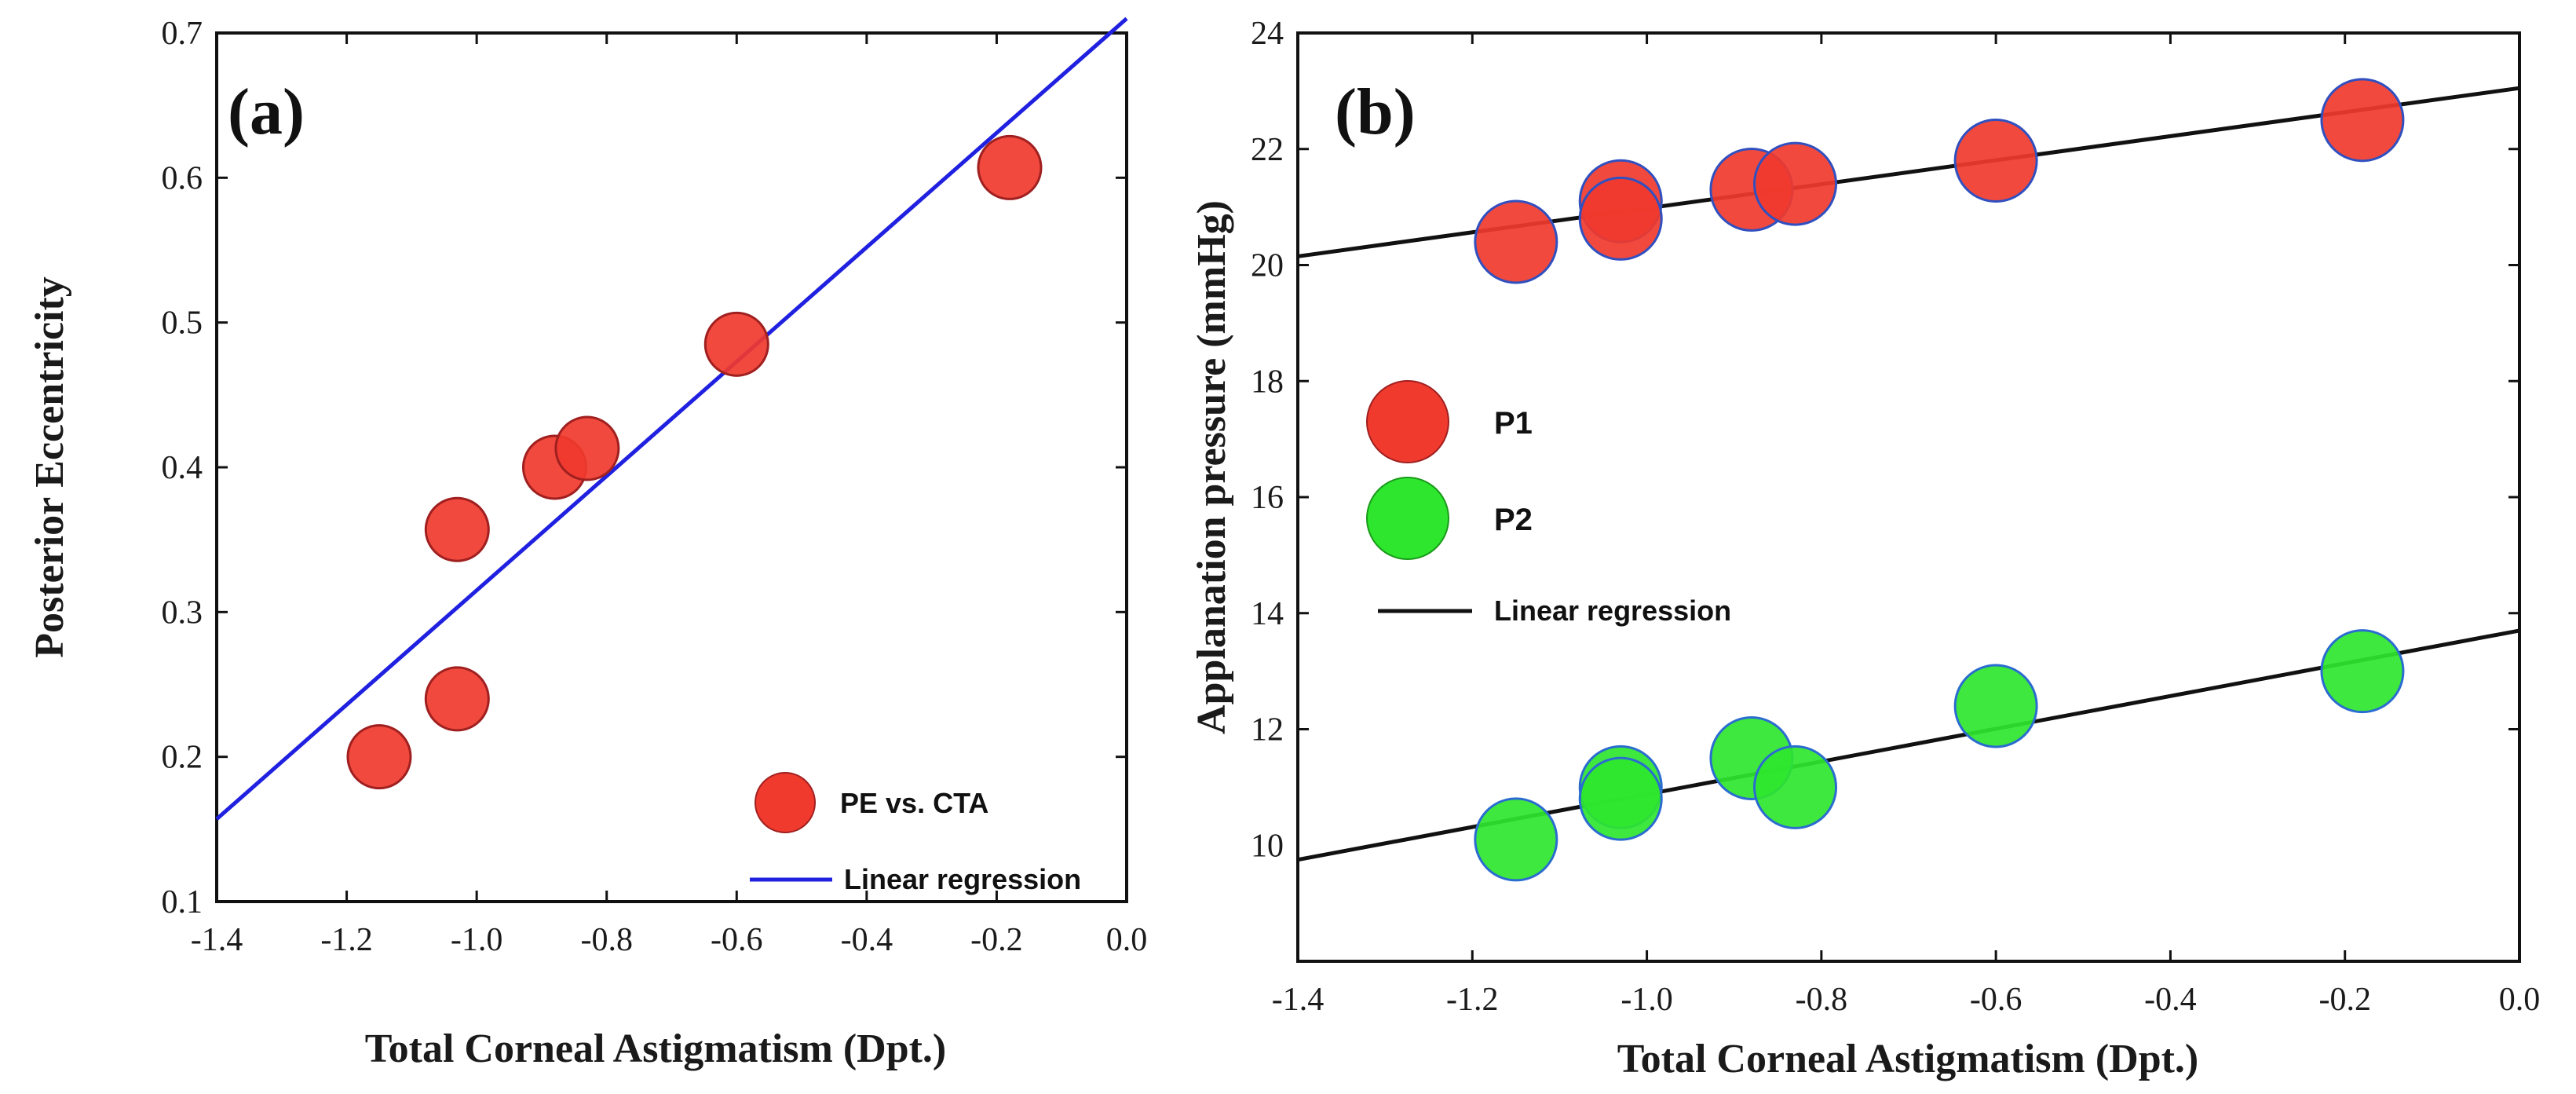 The image size is (2576, 1094). What do you see at coordinates (182, 758) in the screenshot?
I see `y-tick-label: 0.2` at bounding box center [182, 758].